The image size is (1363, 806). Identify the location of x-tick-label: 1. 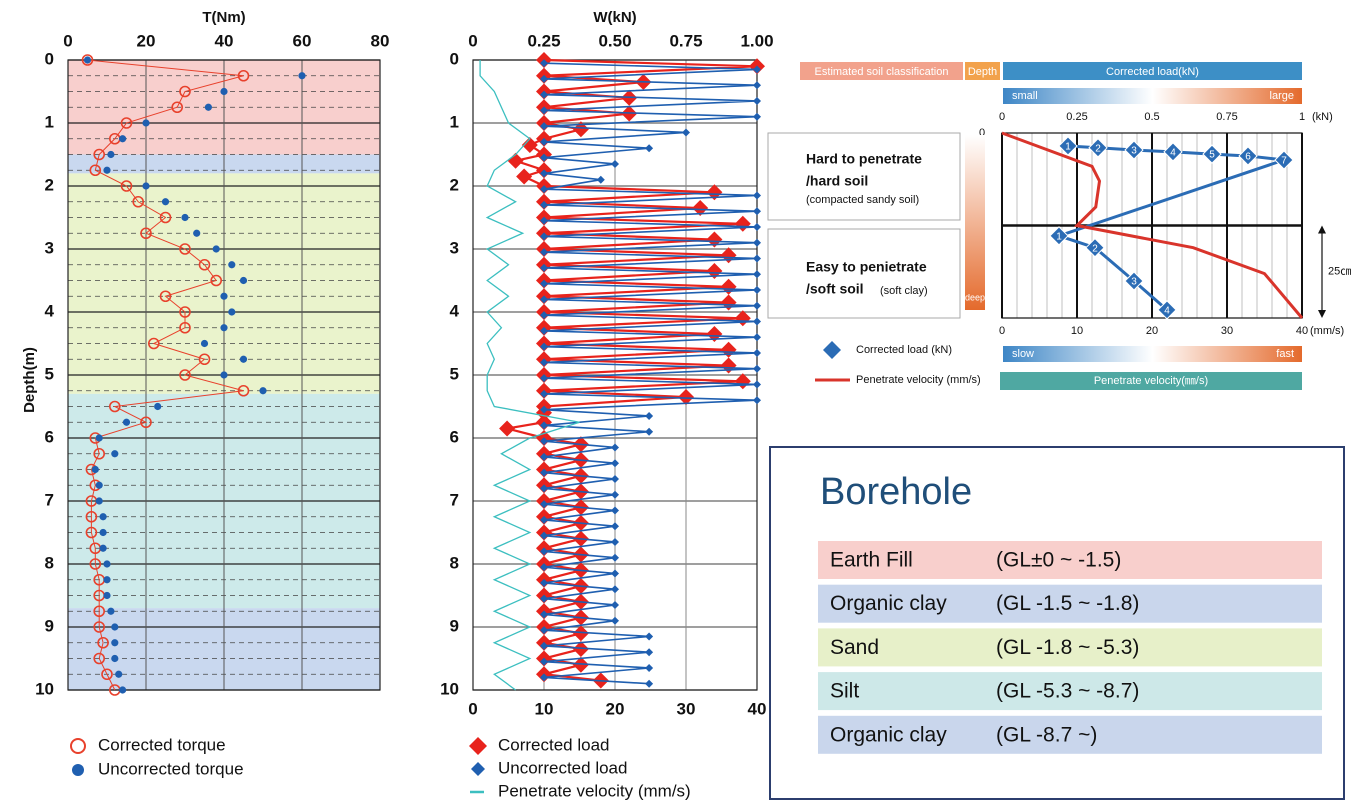
(1302, 117).